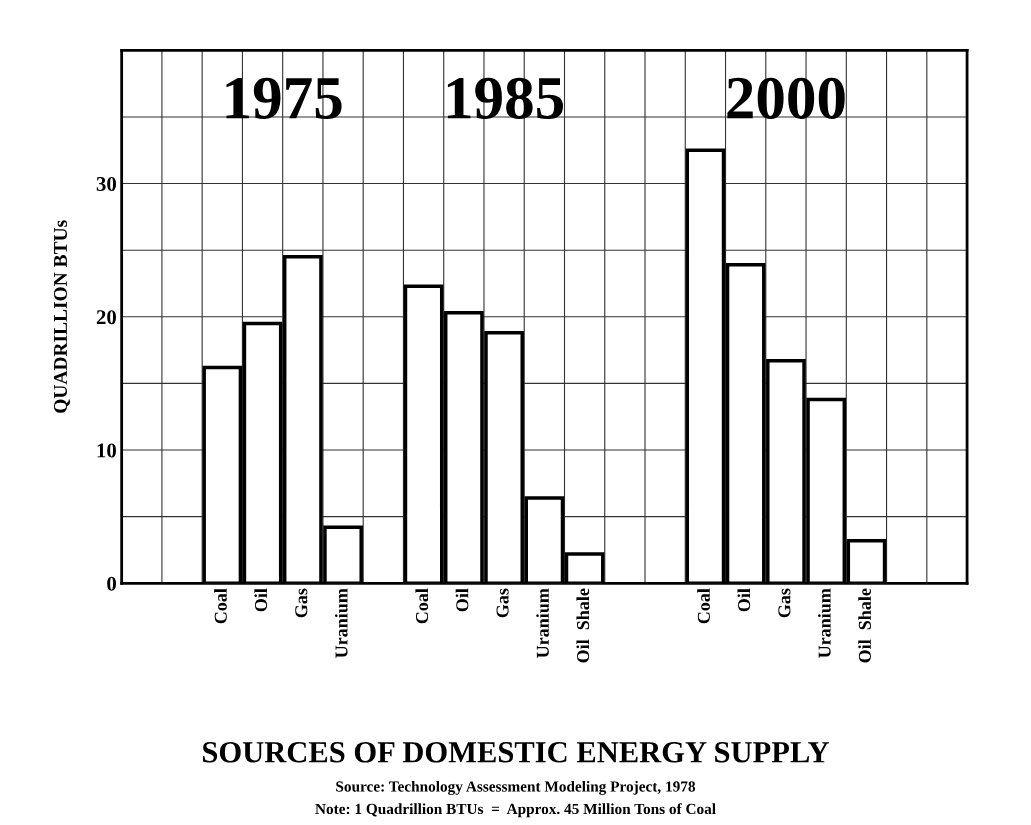  I want to click on text: SOURCES OF DOMESTIC ENERGY SUPPLY, so click(516, 752).